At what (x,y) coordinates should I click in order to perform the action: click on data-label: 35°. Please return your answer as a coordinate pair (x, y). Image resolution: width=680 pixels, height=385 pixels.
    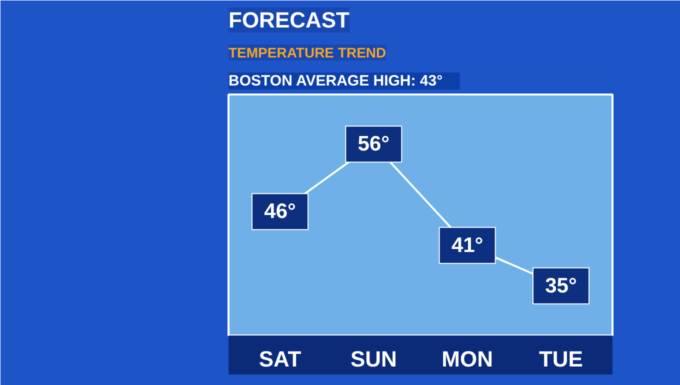
    Looking at the image, I should click on (561, 286).